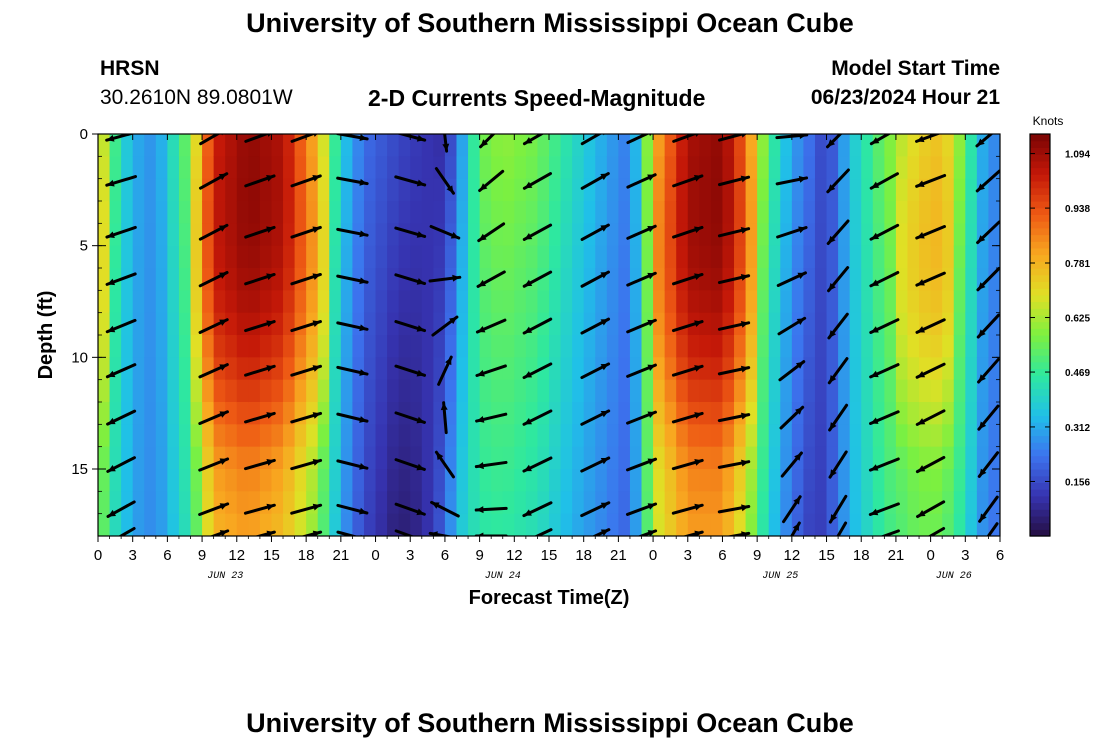  Describe the element at coordinates (479, 555) in the screenshot. I see `x-tick-label: 9` at that location.